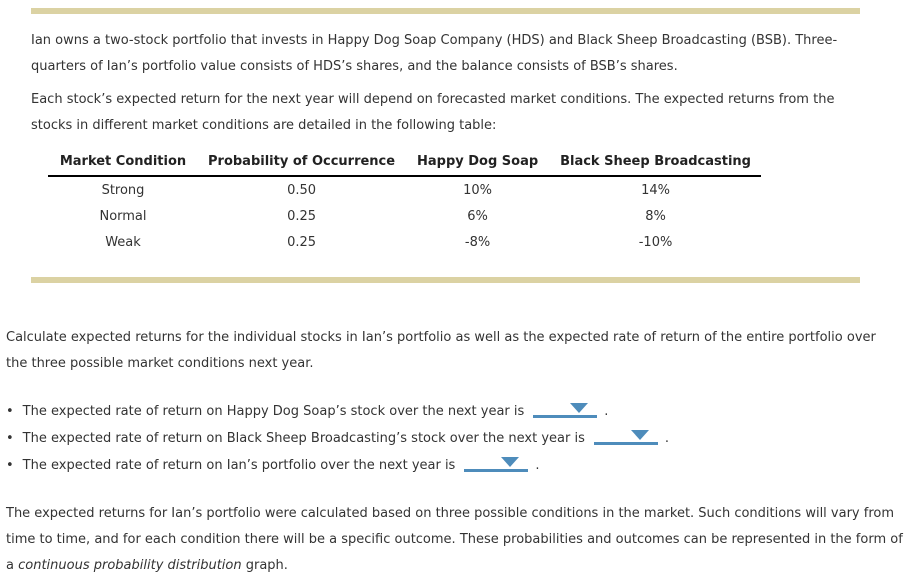 The image size is (921, 582). I want to click on closing-text-end: graph., so click(264, 565).